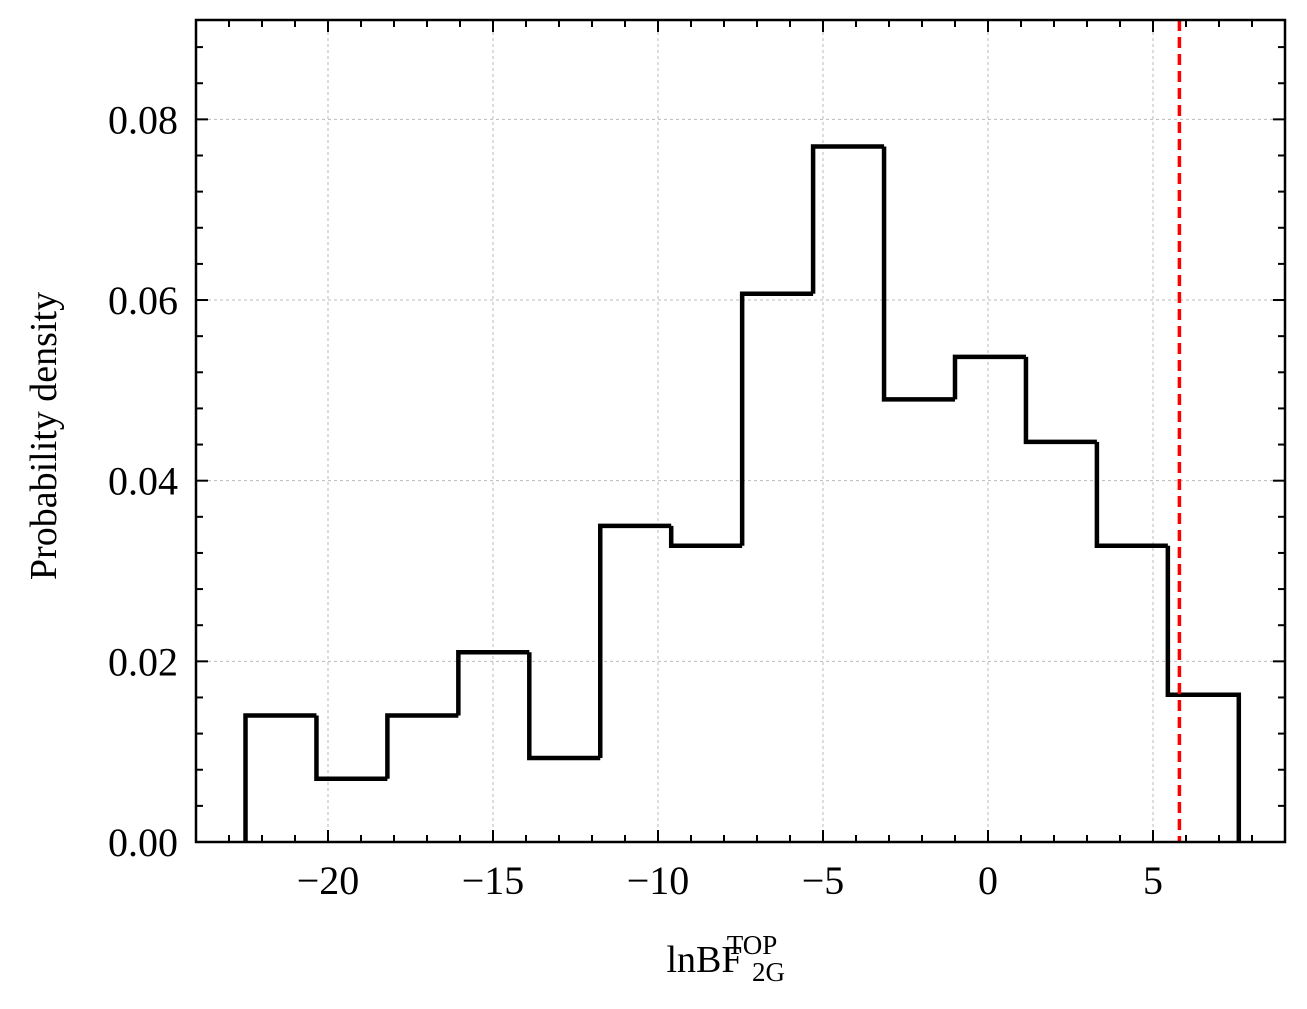 This screenshot has width=1307, height=1009. What do you see at coordinates (768, 972) in the screenshot?
I see `x-axis-label-subscript: 2G` at bounding box center [768, 972].